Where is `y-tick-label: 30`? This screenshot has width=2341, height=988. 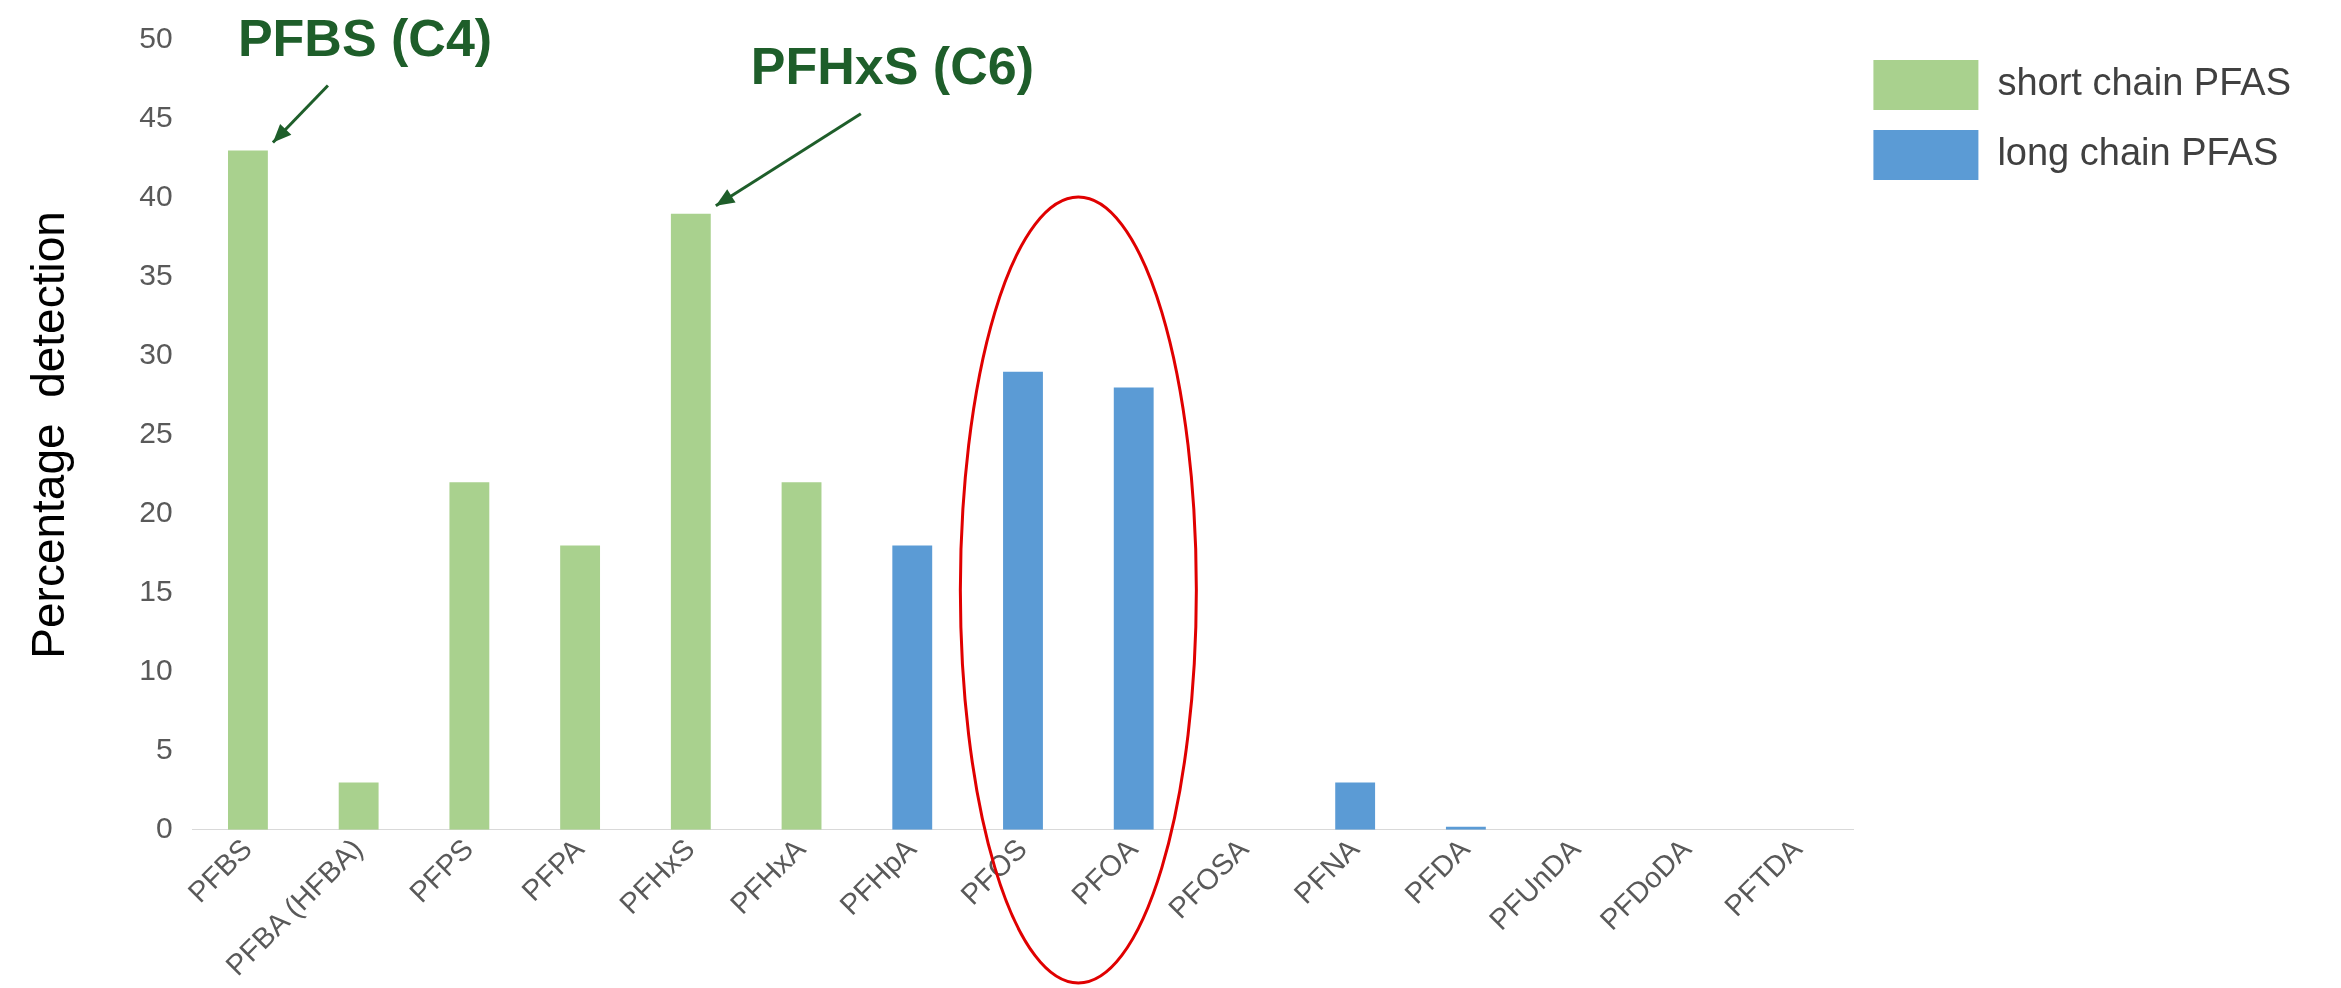
y-tick-label: 30 is located at coordinates (156, 354).